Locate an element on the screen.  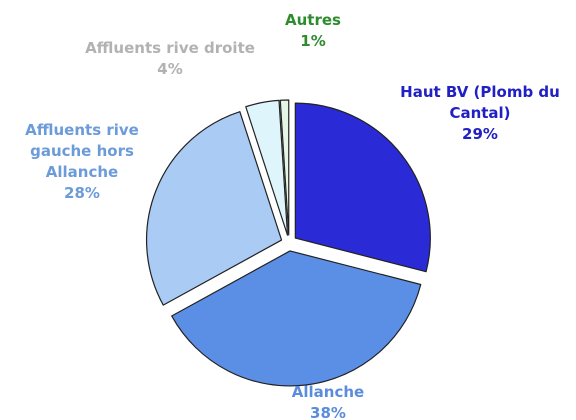
category-name: Affluents rive droite is located at coordinates (170, 48).